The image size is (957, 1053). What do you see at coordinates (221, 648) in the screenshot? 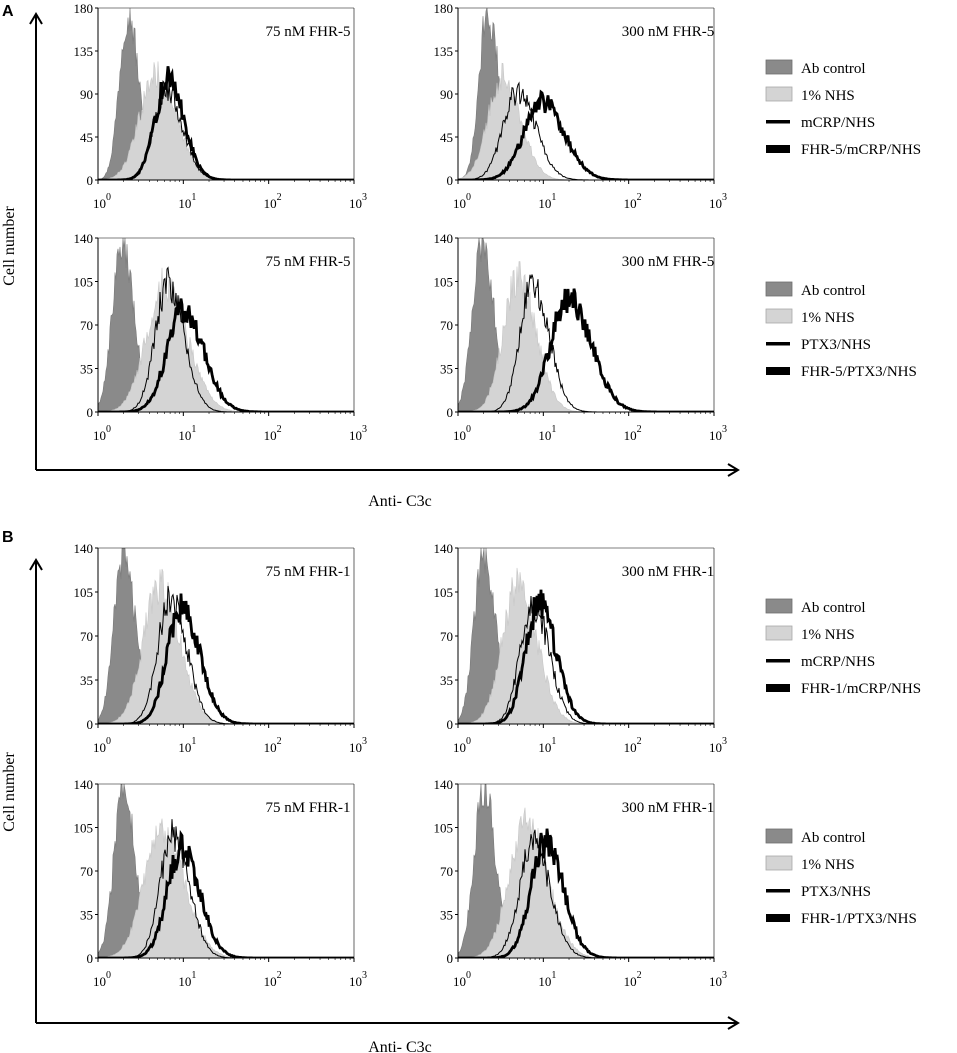
I see `histogram-panel-5: 0 35 70 105 140 100 10¹ 10² 10³ 75 nM FHR-1` at bounding box center [221, 648].